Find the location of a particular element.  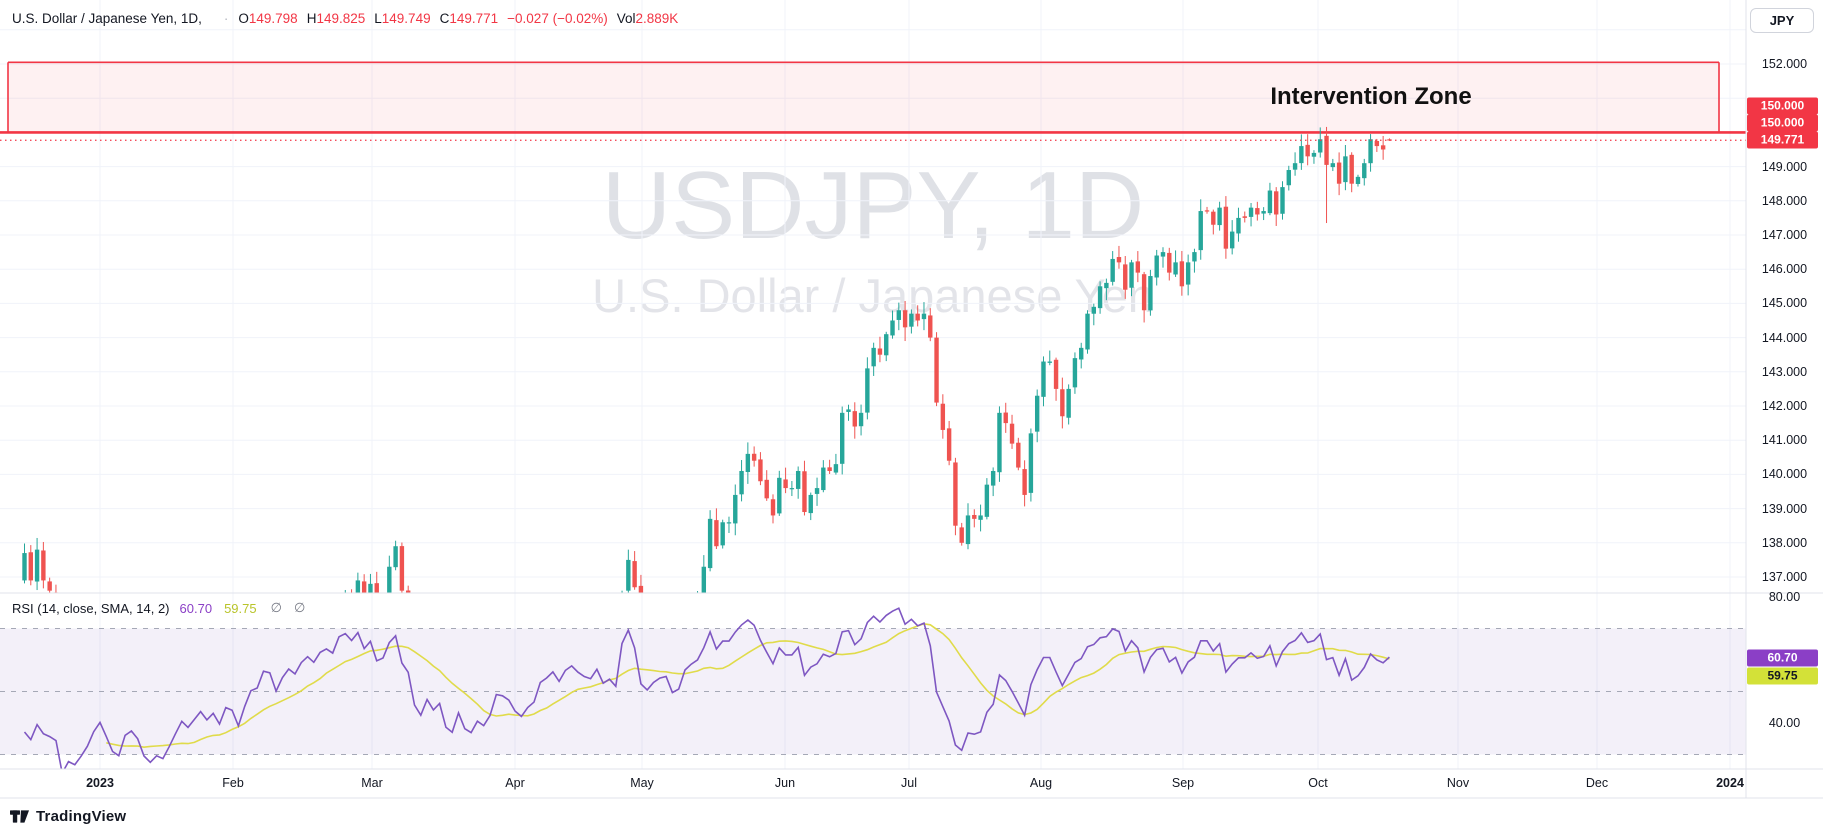

price-tick: 148.000 is located at coordinates (1784, 200).